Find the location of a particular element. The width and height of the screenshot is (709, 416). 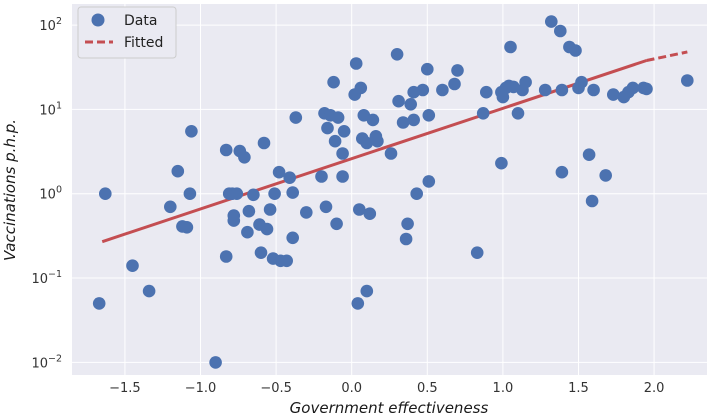

y-tick-label: 10⁻² is located at coordinates (46, 362).